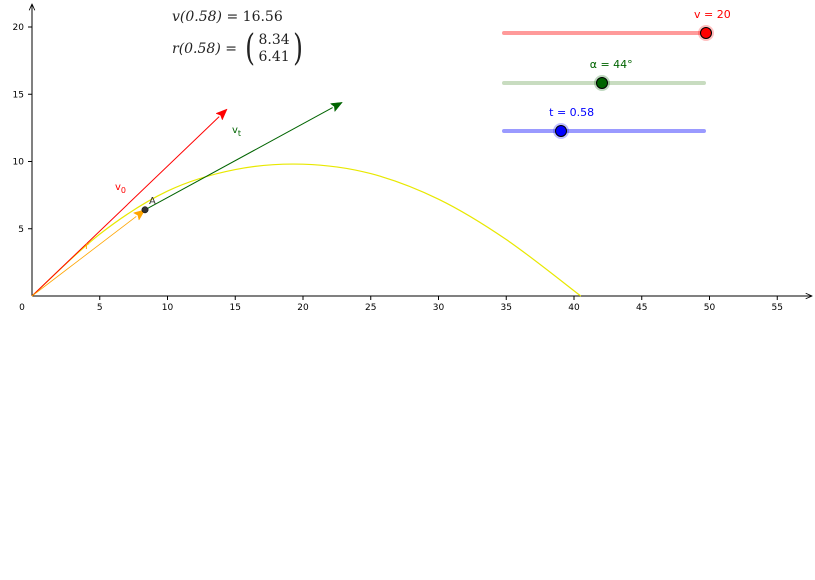 This screenshot has width=815, height=580. Describe the element at coordinates (439, 308) in the screenshot. I see `x-tick-label: 30` at that location.